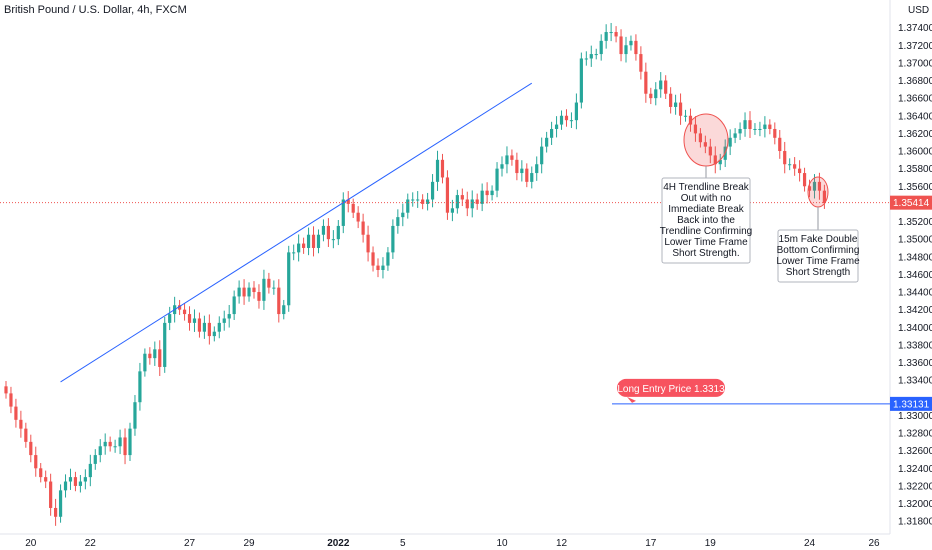 The image size is (932, 550). What do you see at coordinates (915, 187) in the screenshot?
I see `price-tick-label: 1.35600` at bounding box center [915, 187].